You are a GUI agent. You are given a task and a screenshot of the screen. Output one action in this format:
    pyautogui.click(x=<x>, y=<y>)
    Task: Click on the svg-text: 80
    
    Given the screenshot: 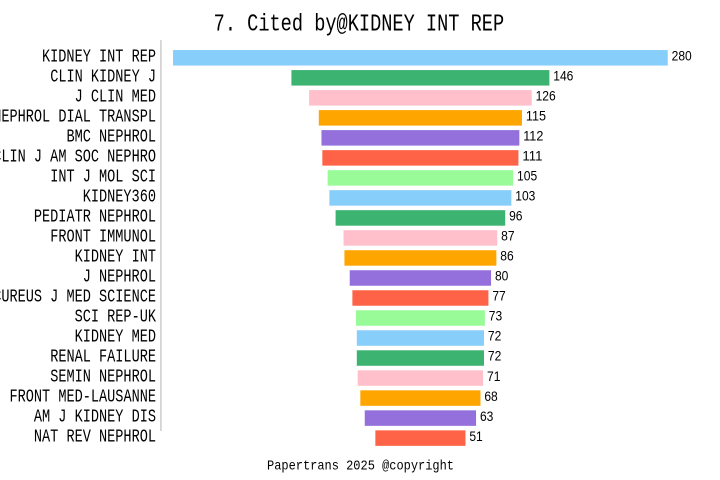 What is the action you would take?
    pyautogui.click(x=501, y=277)
    